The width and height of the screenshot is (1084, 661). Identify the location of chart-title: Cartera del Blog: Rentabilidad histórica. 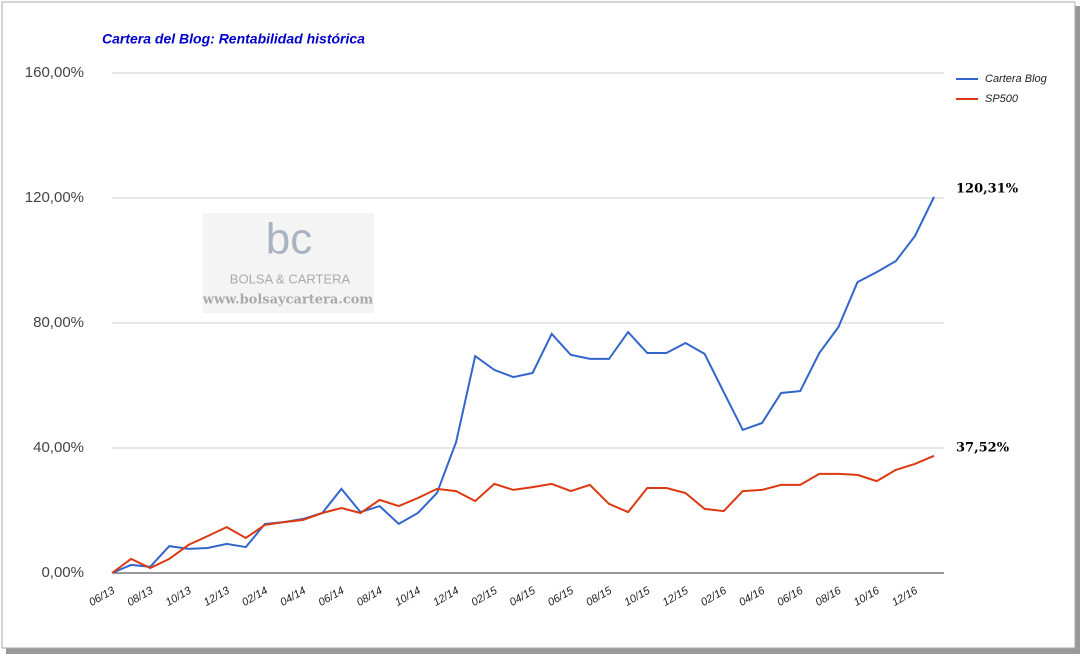
(233, 39).